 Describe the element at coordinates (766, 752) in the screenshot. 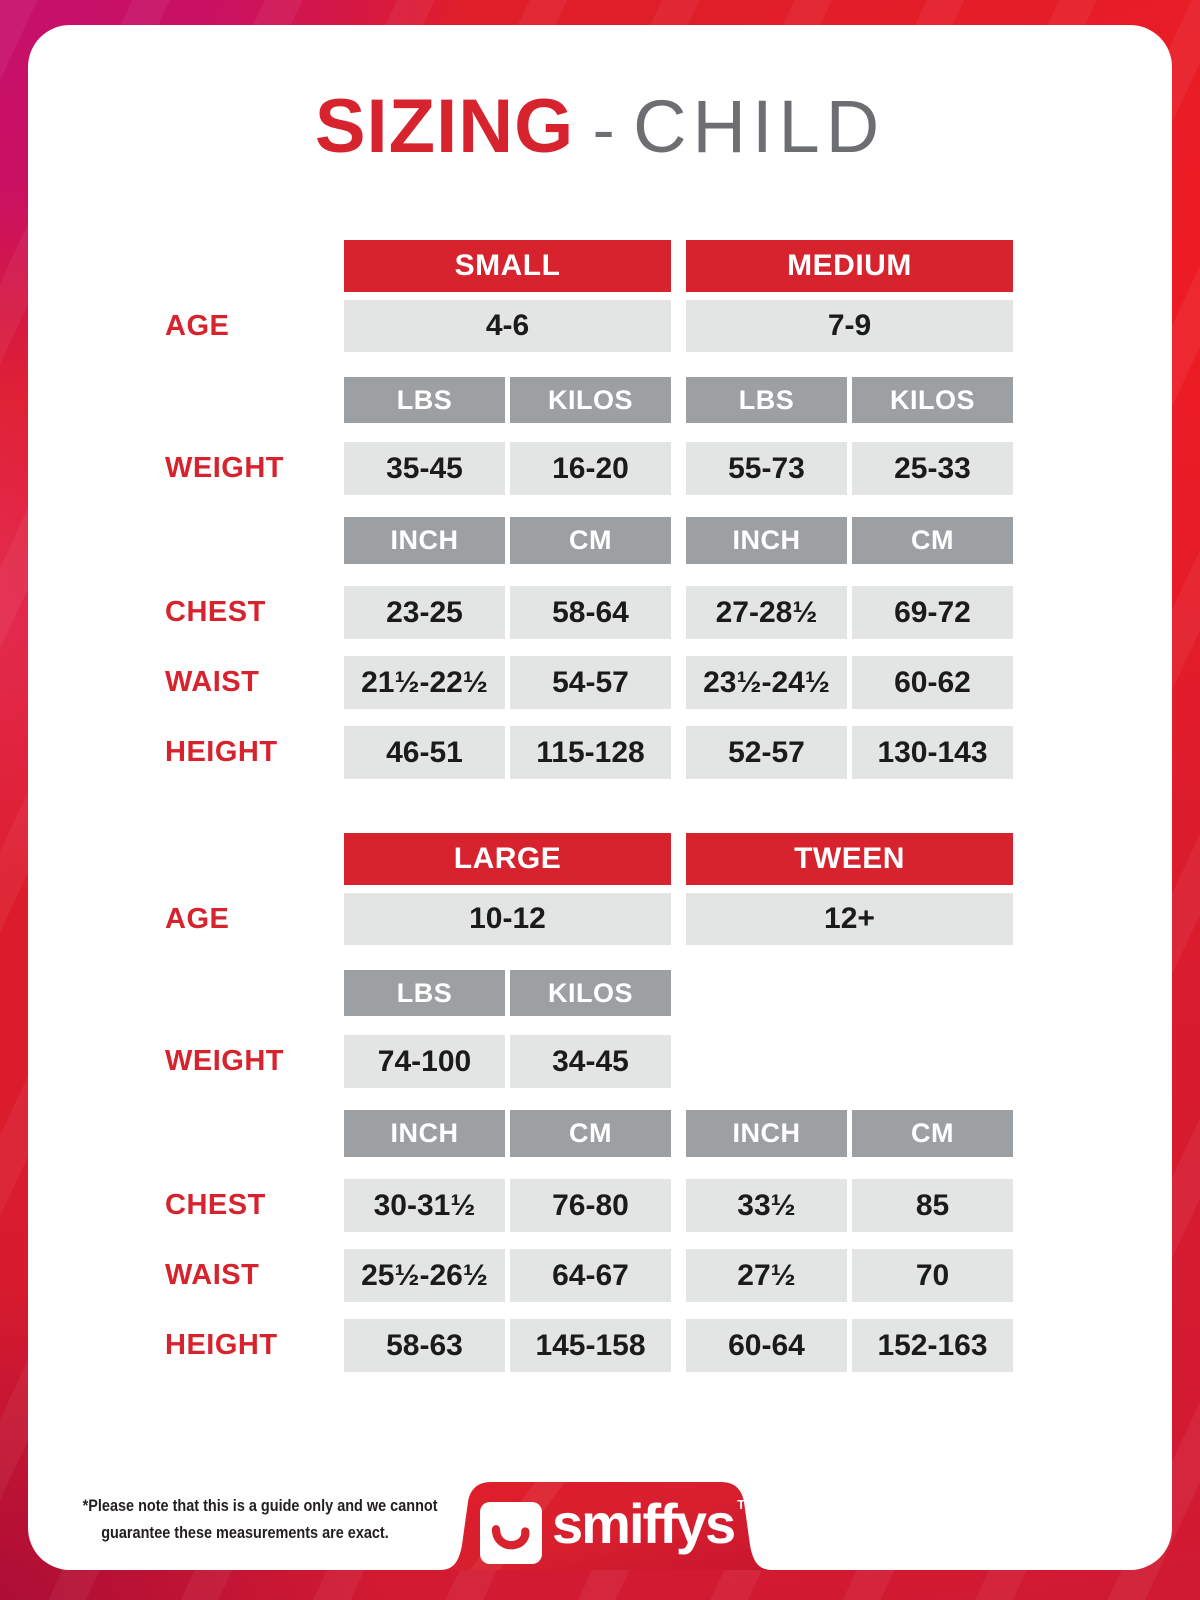

I see `height-value: 52-57` at that location.